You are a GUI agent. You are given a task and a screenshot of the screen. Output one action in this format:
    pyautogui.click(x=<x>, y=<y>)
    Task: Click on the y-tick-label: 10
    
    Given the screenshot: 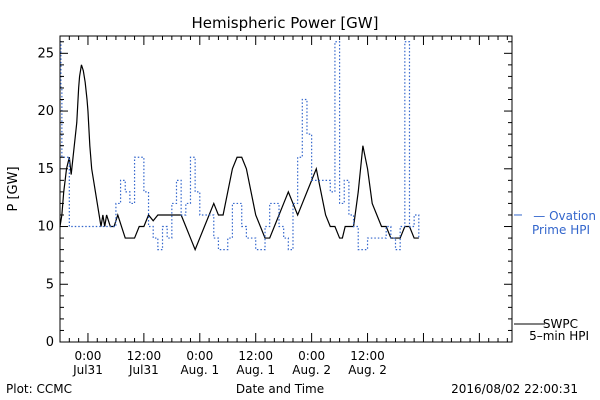 What is the action you would take?
    pyautogui.click(x=45, y=227)
    